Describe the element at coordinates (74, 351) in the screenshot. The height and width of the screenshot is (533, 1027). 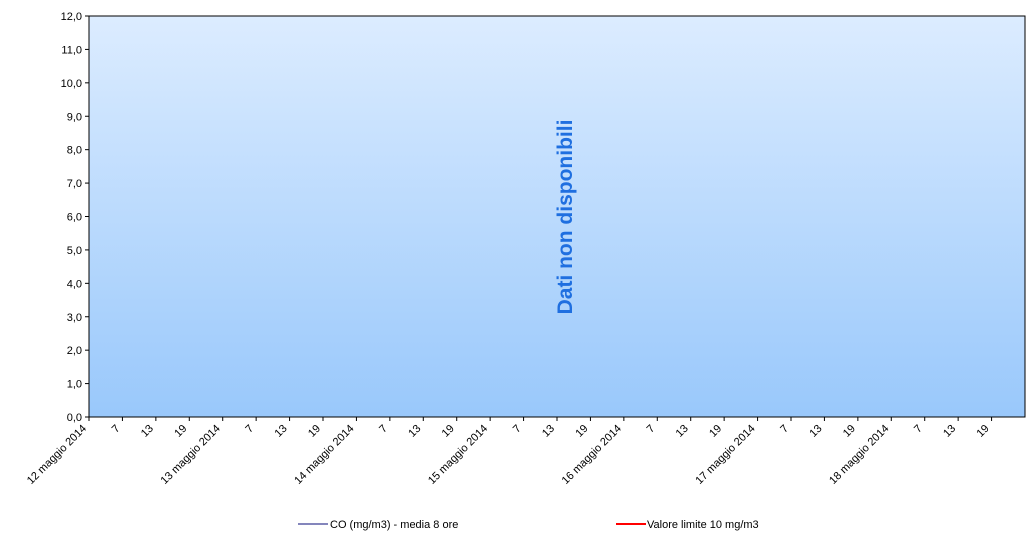
I see `y-tick-label: 2,0` at that location.